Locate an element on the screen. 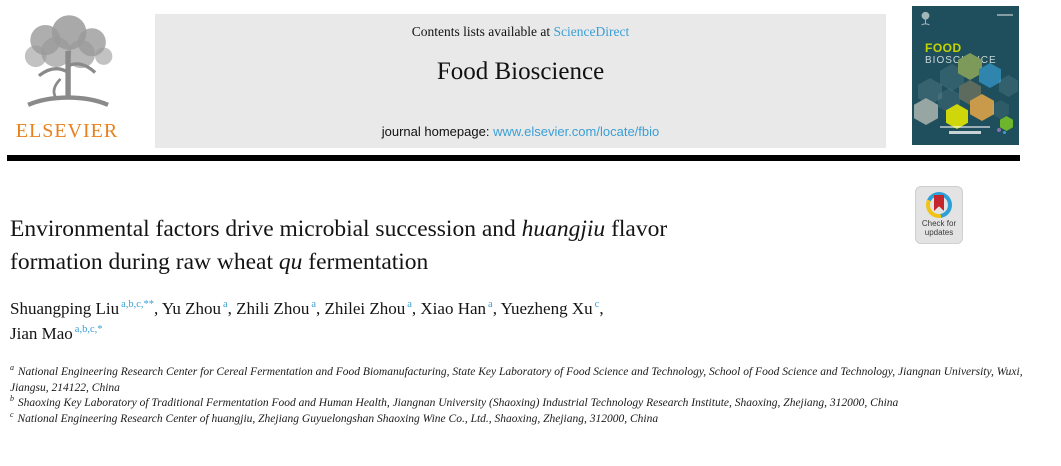 The image size is (1061, 466). author-affiliation-superscript: a,b,c,* is located at coordinates (88, 330).